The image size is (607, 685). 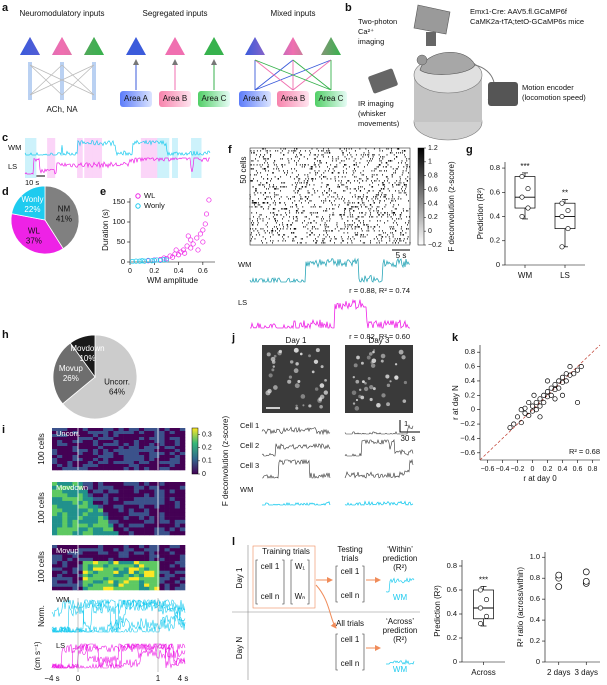 I want to click on area-box, so click(x=293, y=99).